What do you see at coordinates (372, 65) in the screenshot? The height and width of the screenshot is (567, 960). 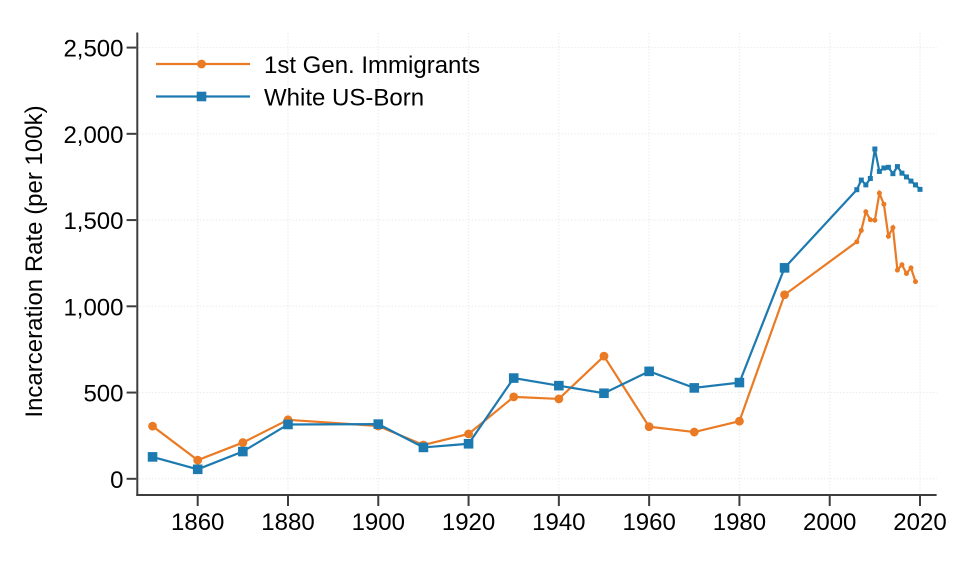 I see `svg-text: 1st Gen. Immigrants` at bounding box center [372, 65].